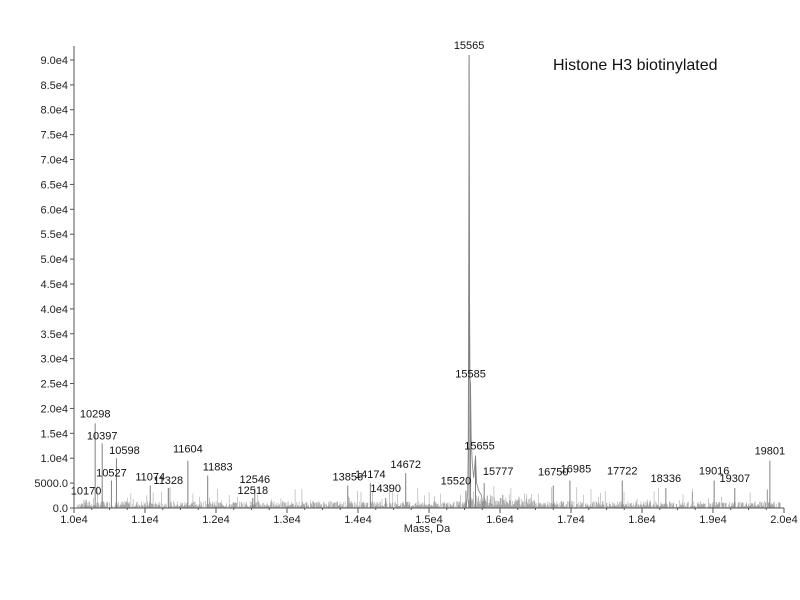 The image size is (800, 600). I want to click on peak-label: 19016, so click(714, 472).